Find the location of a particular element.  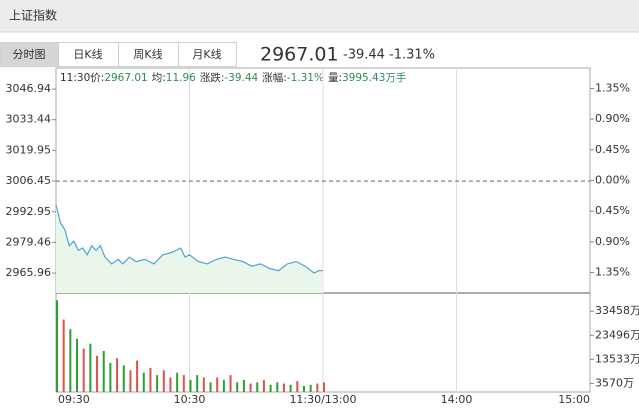

tab-label: 日K线 is located at coordinates (87, 54).